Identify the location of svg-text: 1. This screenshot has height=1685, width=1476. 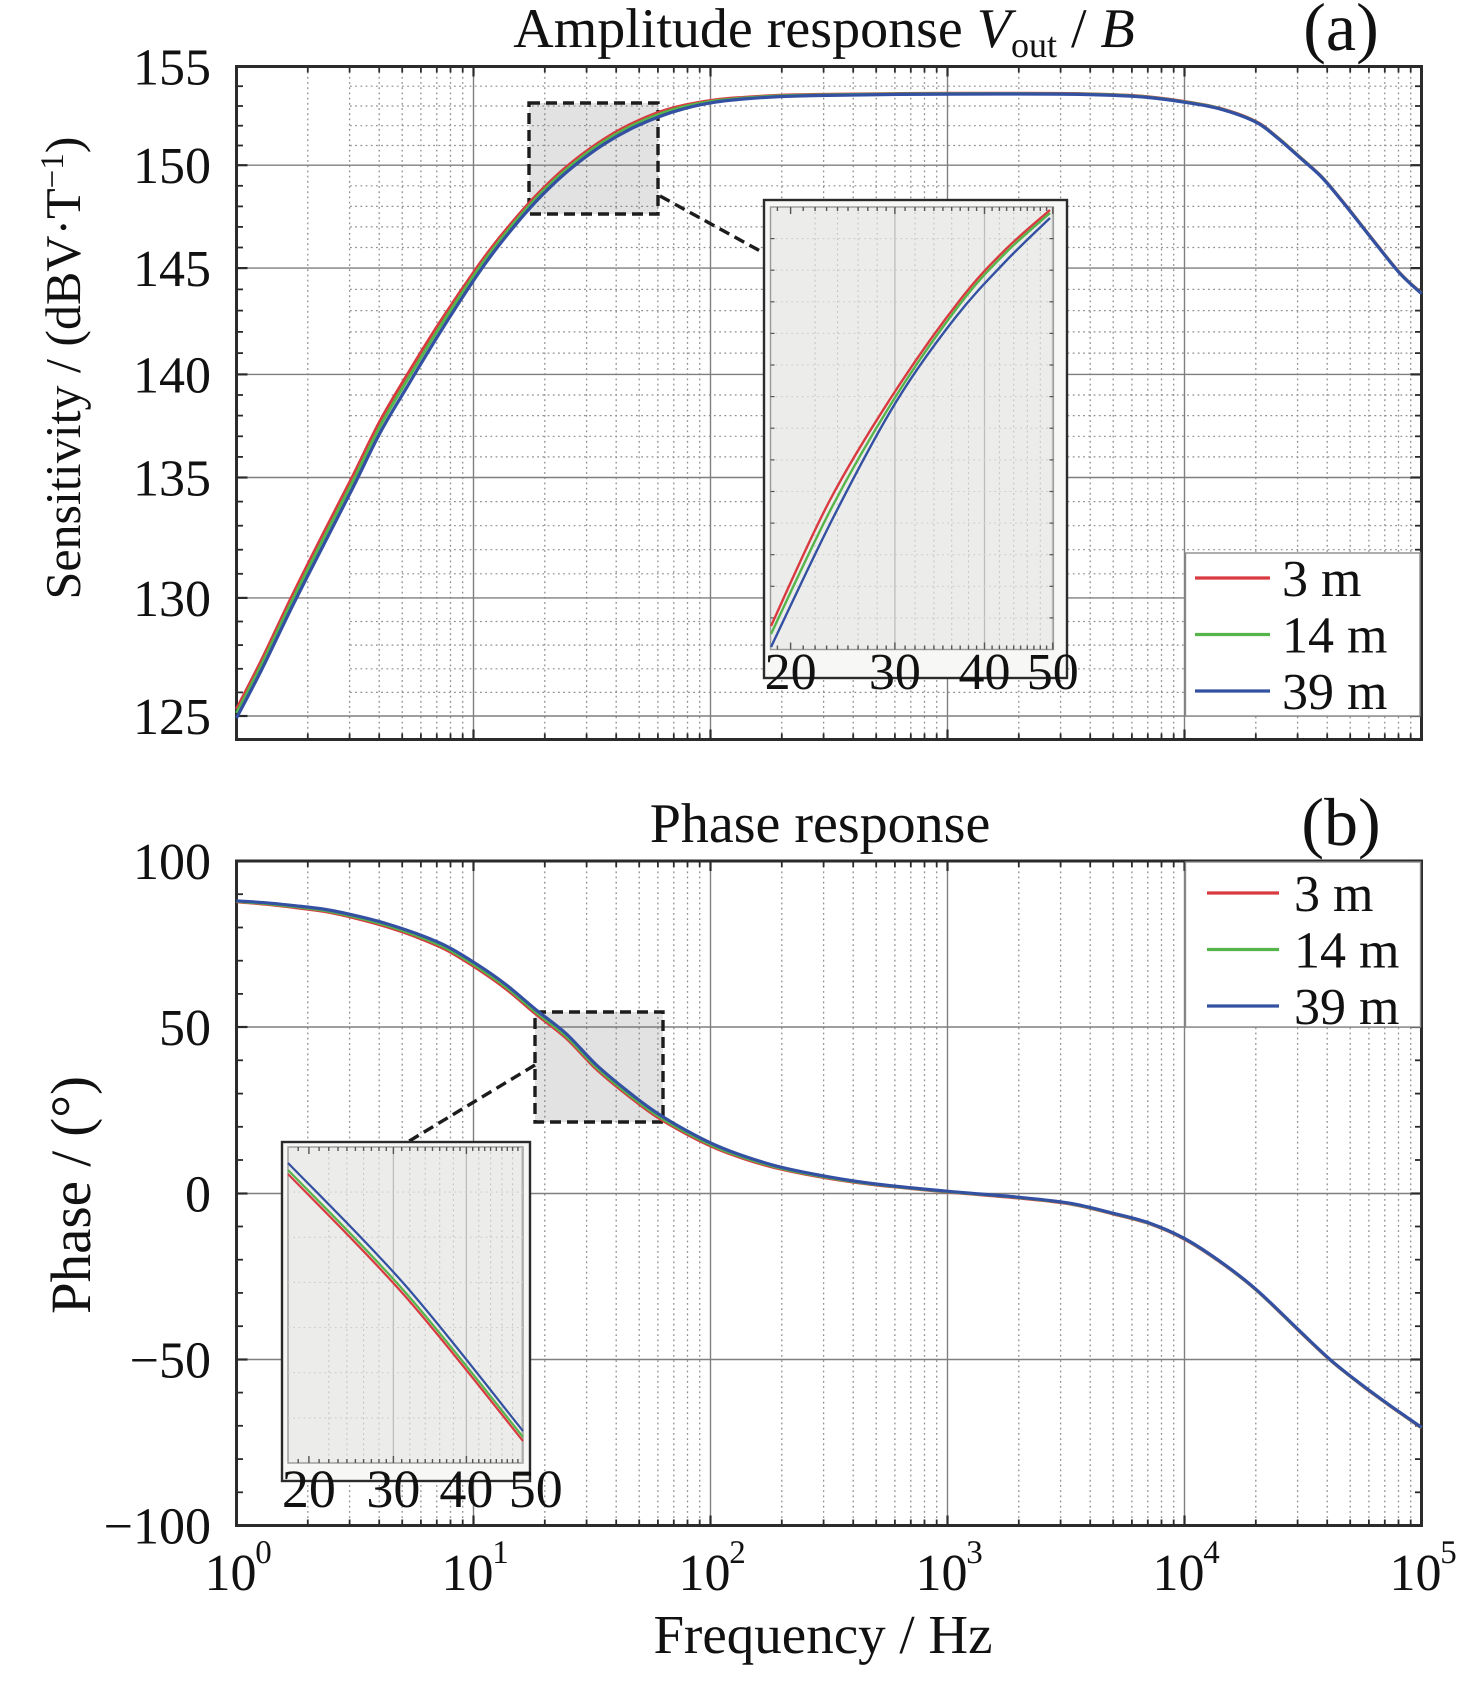
(500, 1553).